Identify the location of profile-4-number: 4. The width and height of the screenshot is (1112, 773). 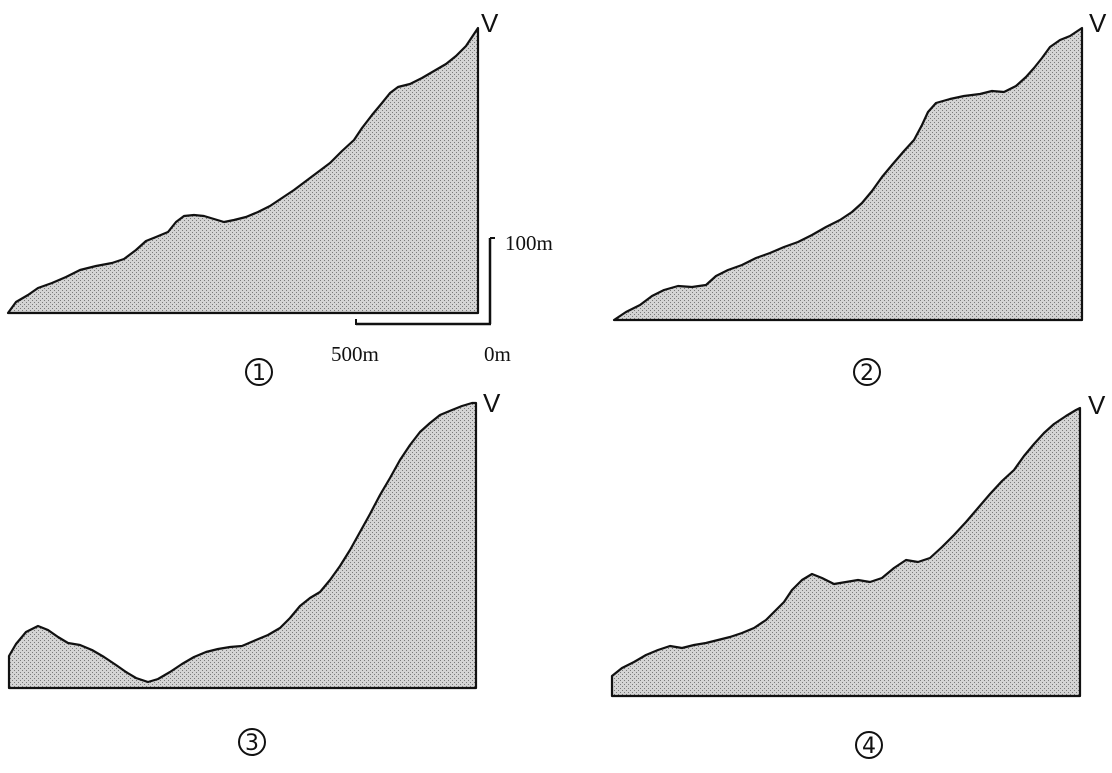
(869, 745).